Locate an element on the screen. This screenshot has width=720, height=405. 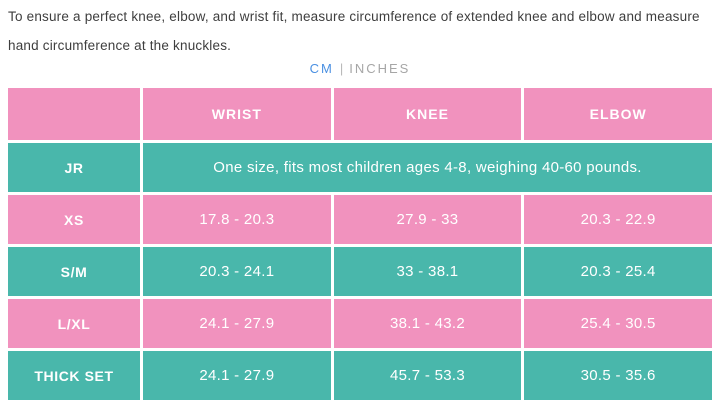
row-label-jr: JR is located at coordinates (74, 167).